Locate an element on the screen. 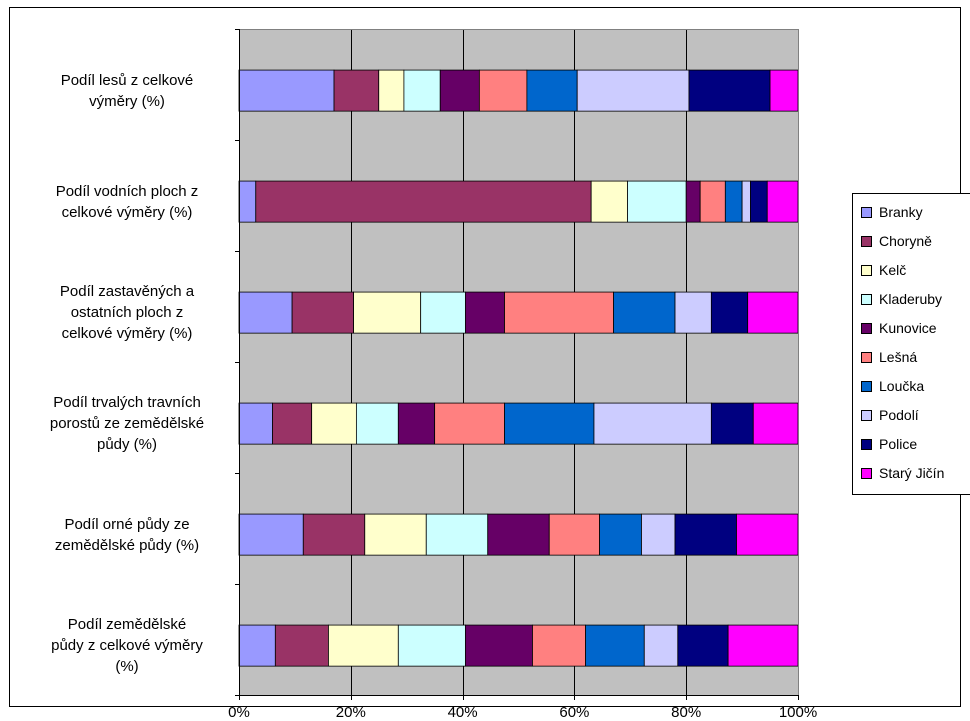  legend-label: Branky is located at coordinates (901, 212).